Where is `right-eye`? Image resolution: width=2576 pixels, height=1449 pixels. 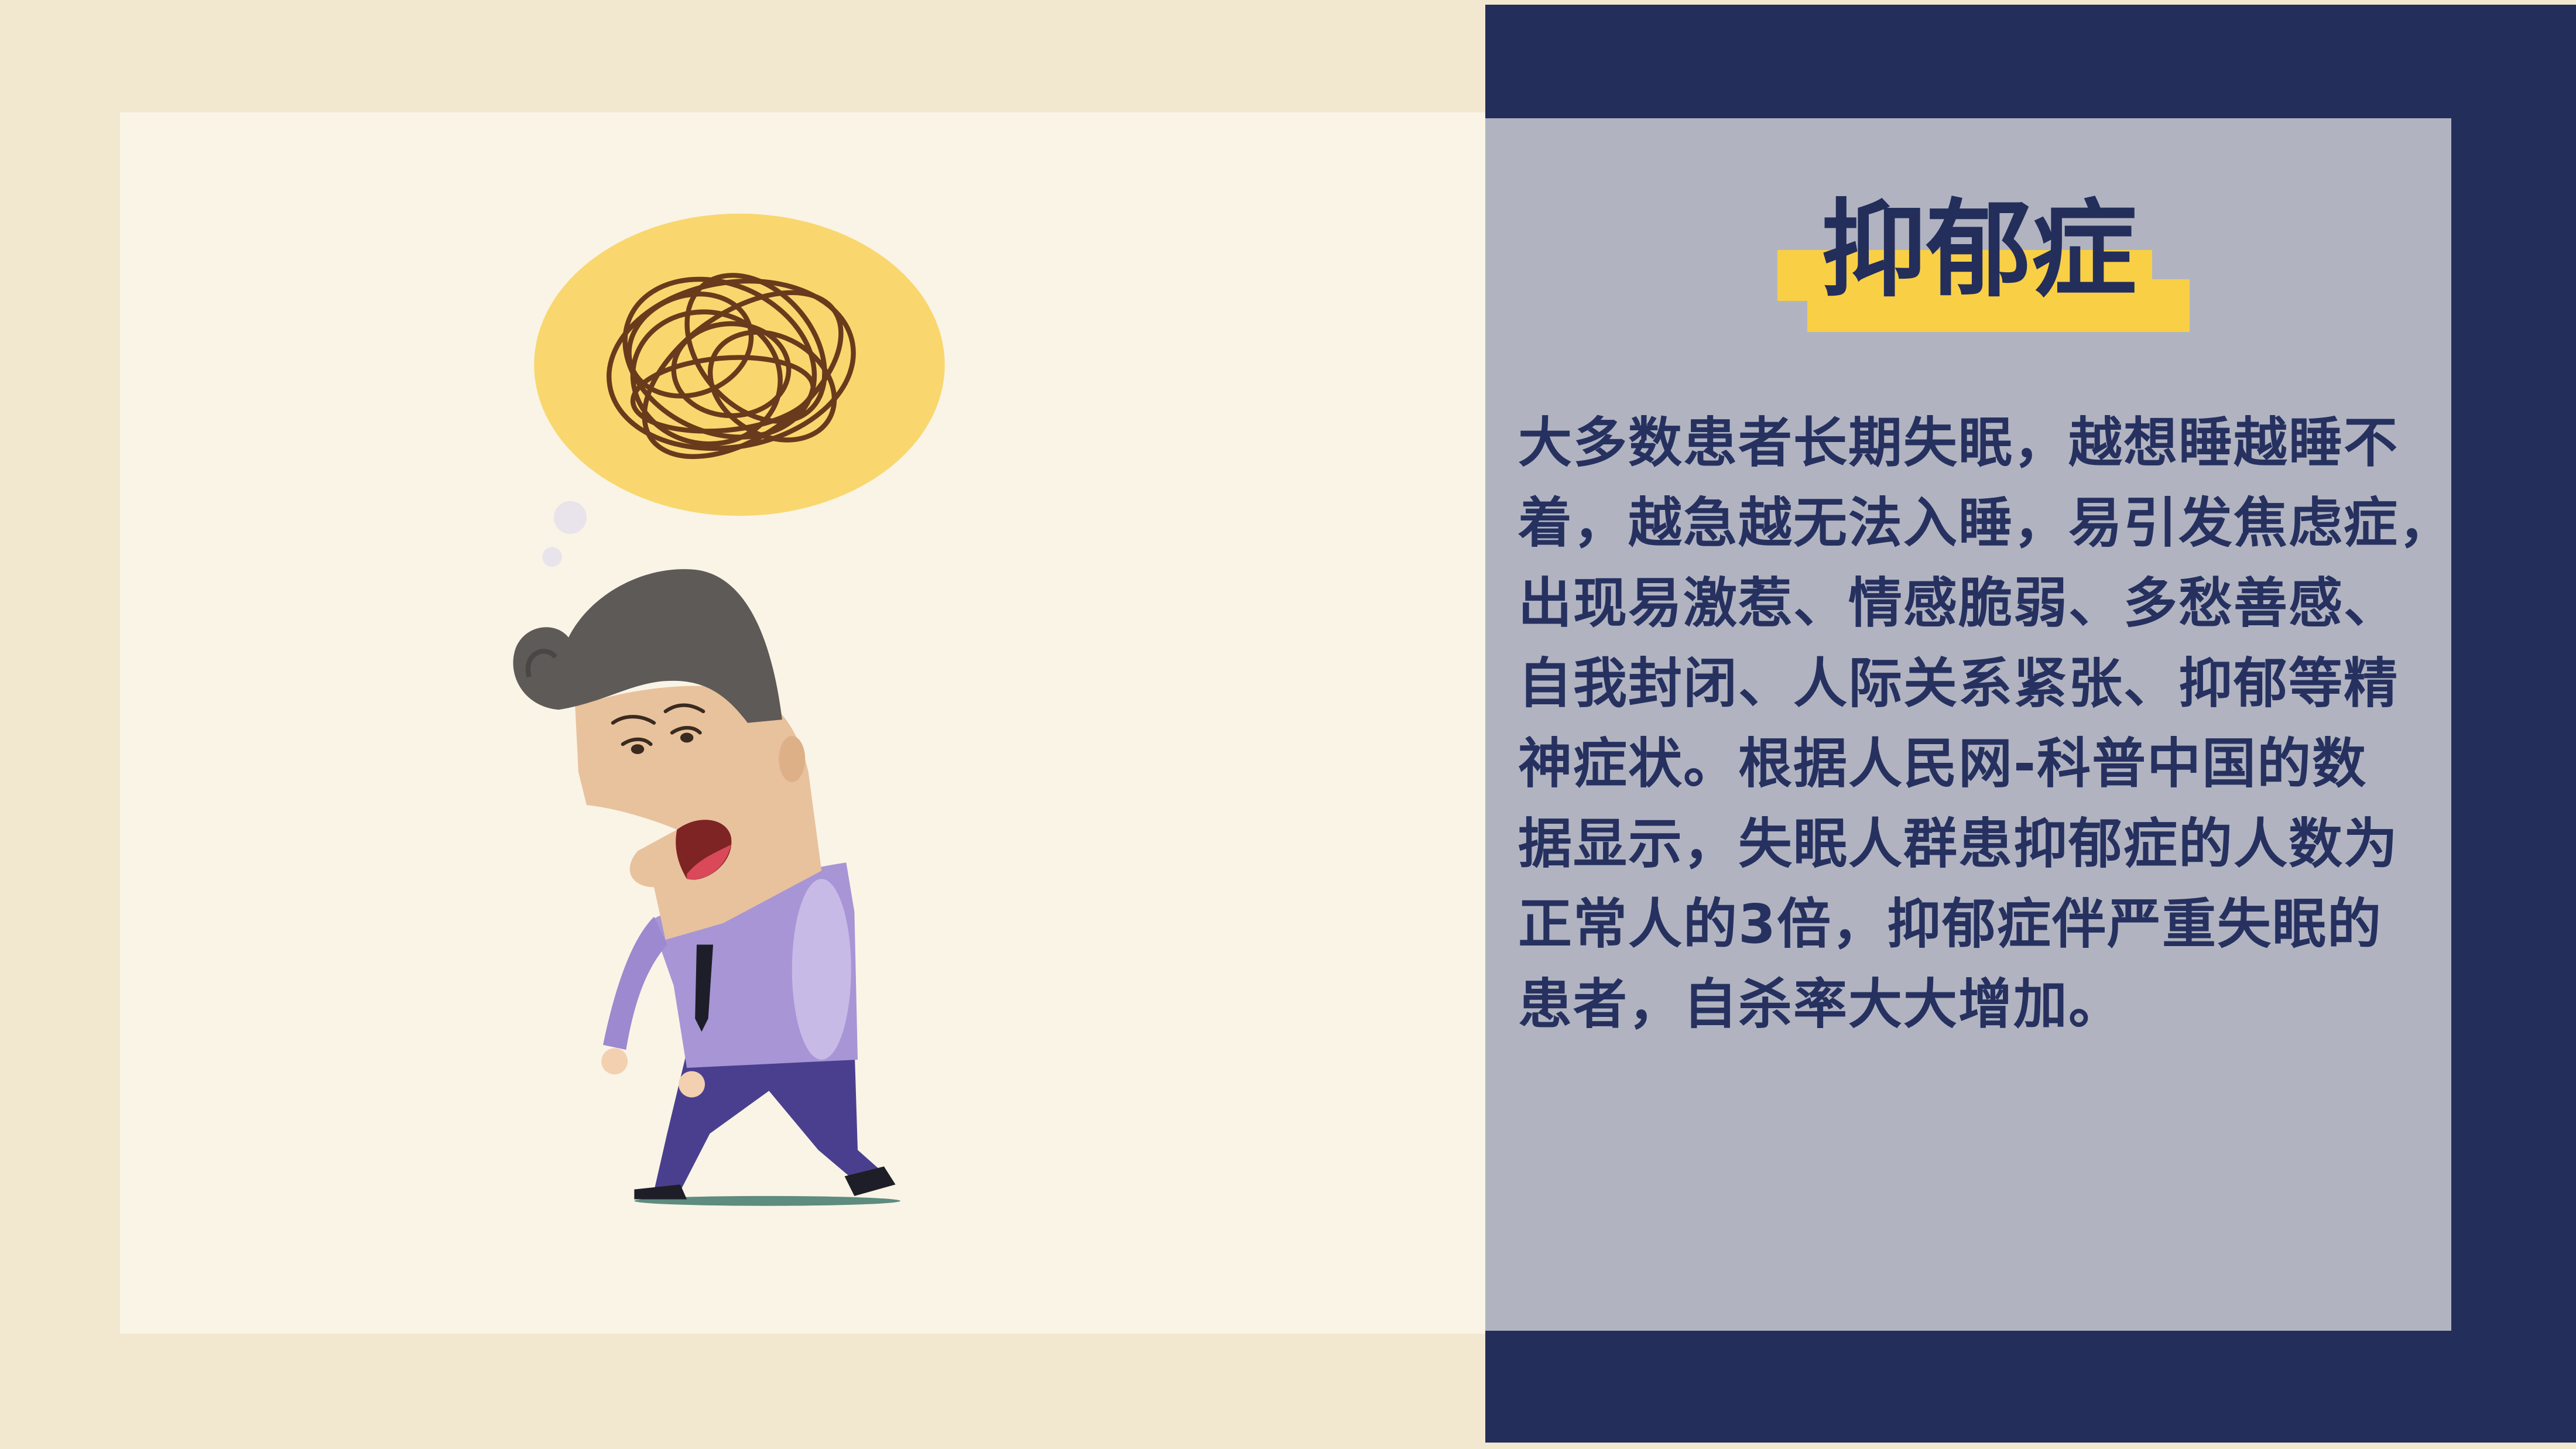
right-eye is located at coordinates (687, 737).